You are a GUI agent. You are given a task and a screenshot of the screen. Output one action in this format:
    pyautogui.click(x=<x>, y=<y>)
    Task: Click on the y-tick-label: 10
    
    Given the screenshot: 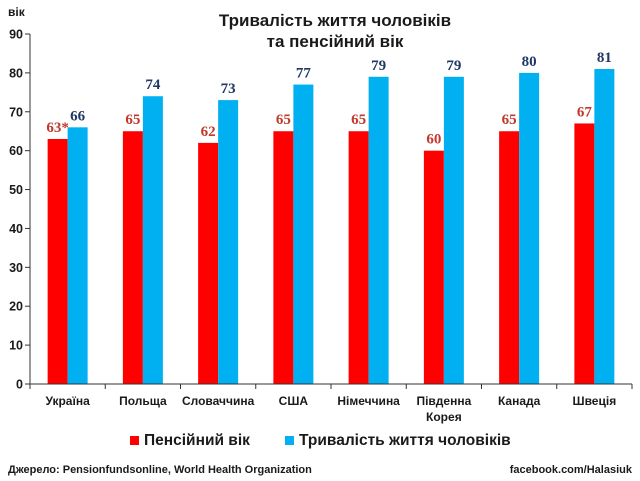 What is the action you would take?
    pyautogui.click(x=16, y=346)
    